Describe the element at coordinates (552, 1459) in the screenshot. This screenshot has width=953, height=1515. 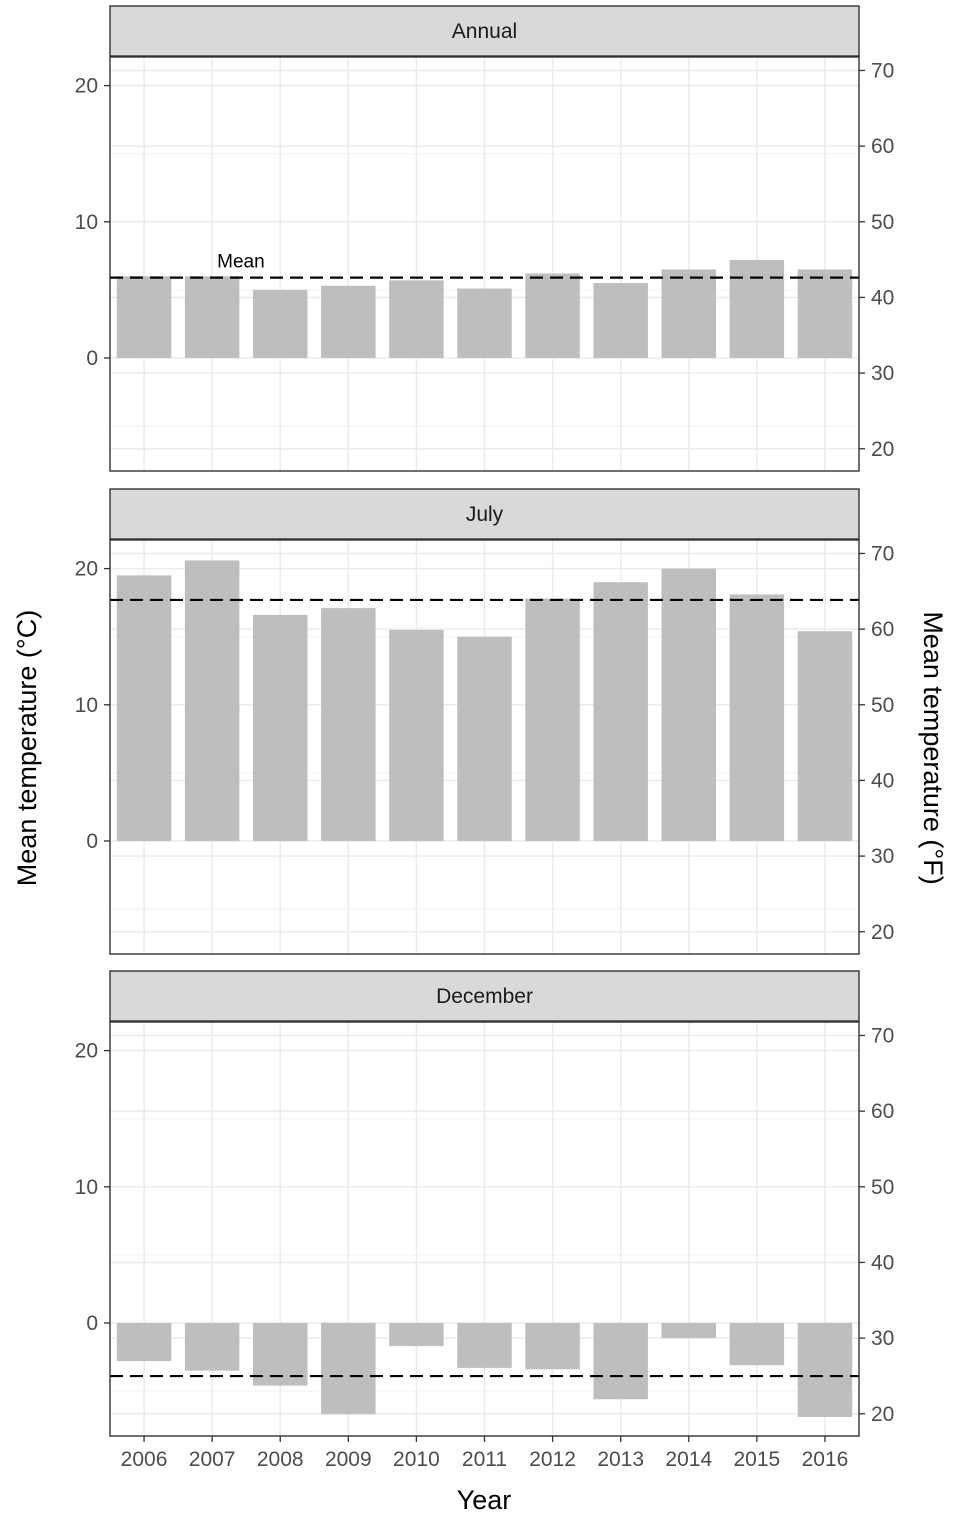
I see `x-tick-label-2012: 2012` at that location.